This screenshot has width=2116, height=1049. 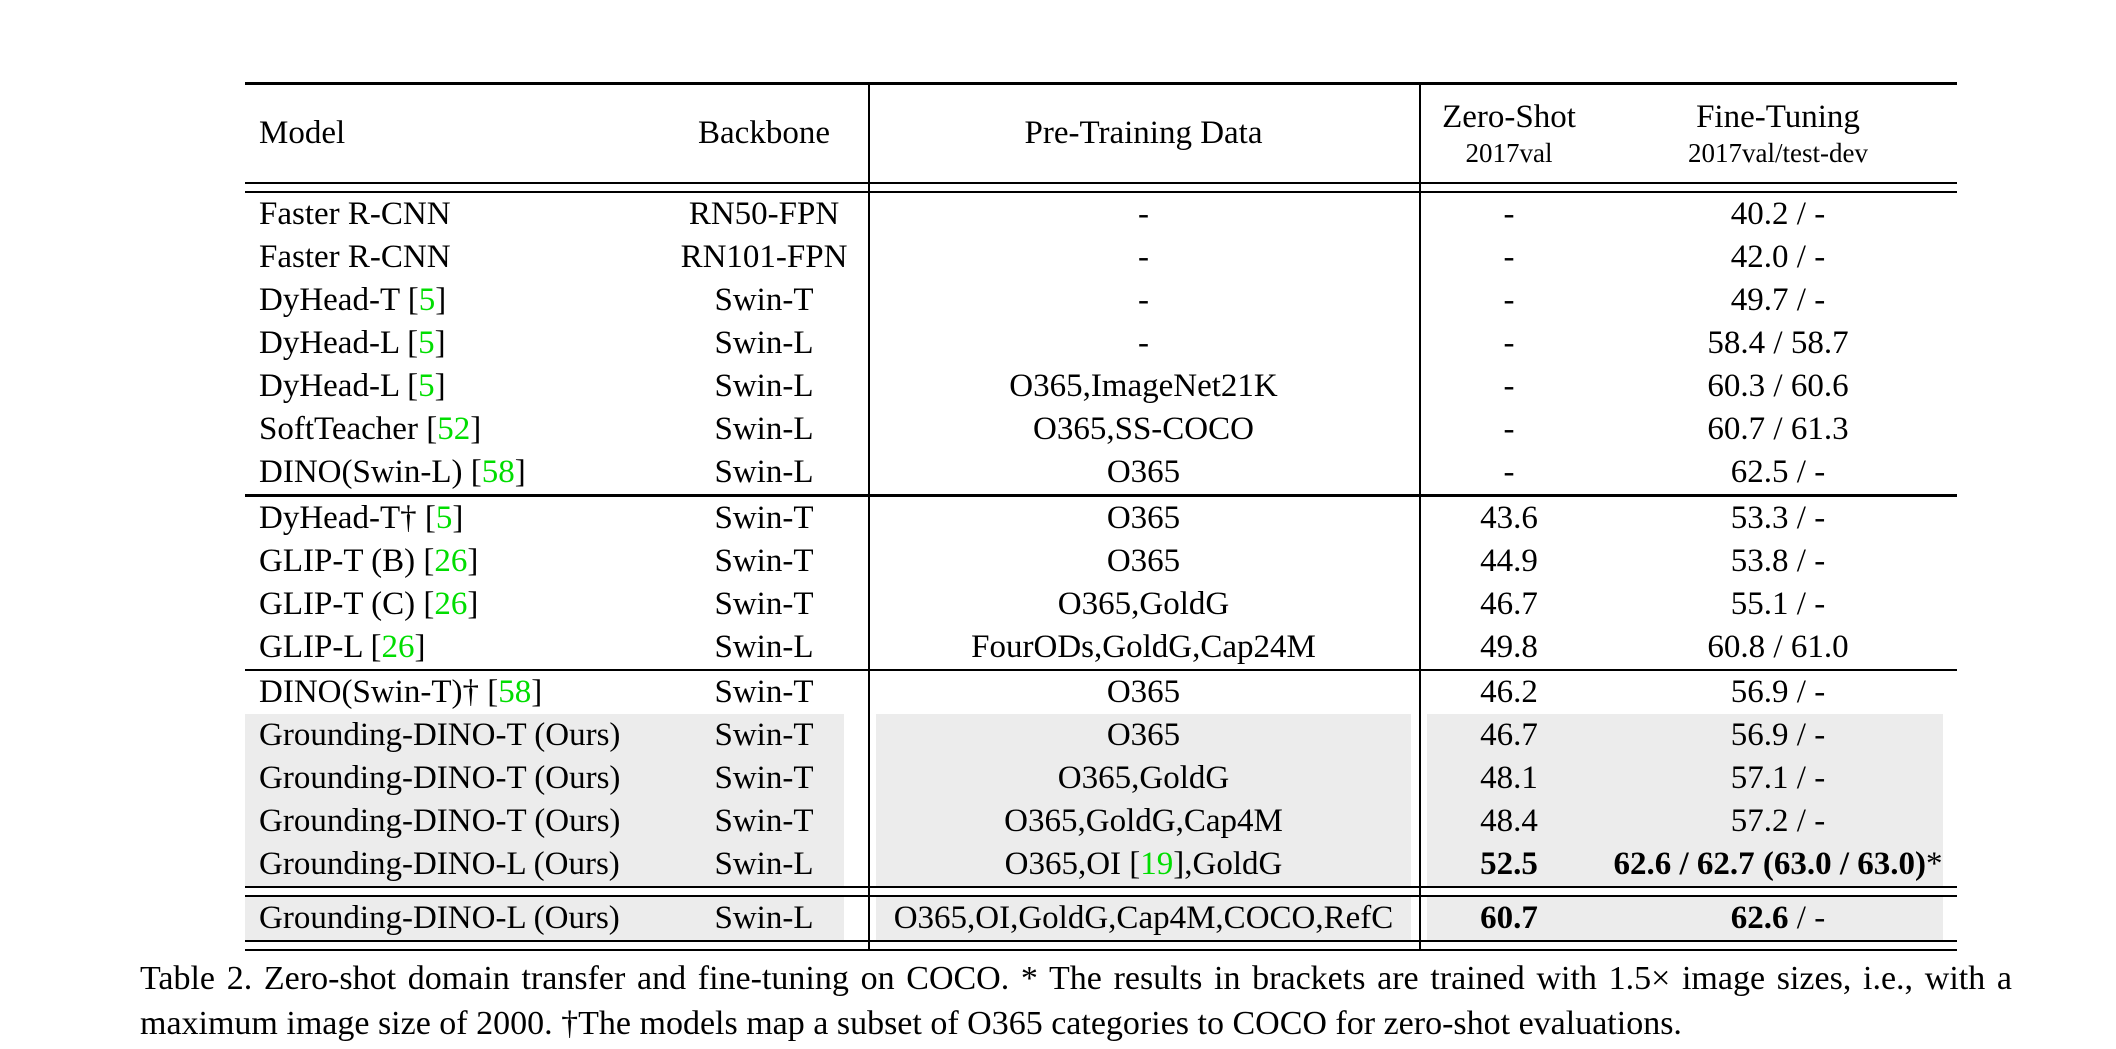 I want to click on cell-backbone: Swin-L, so click(x=764, y=646).